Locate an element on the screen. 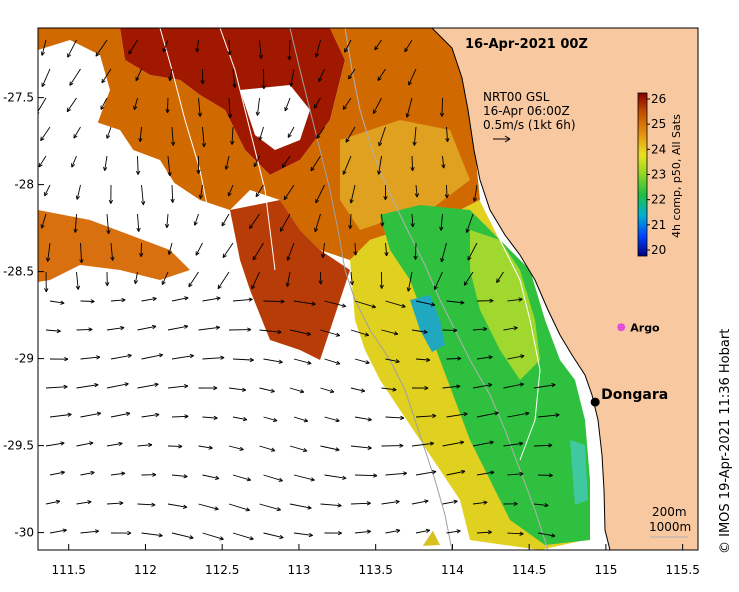 The image size is (739, 592). dongara-marker is located at coordinates (595, 402).